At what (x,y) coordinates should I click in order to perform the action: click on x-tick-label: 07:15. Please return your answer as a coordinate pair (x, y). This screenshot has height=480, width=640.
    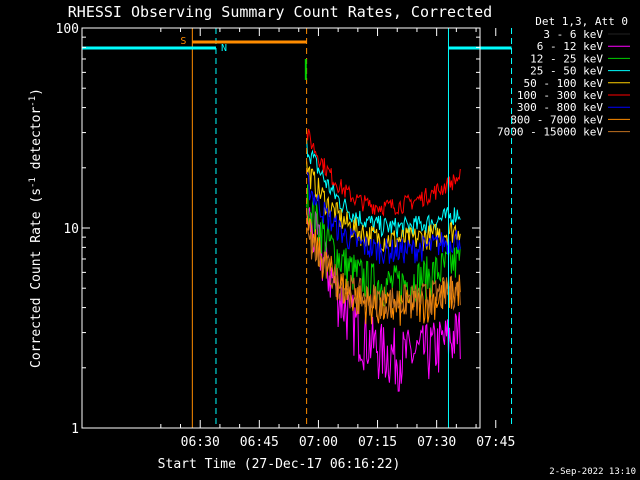
    Looking at the image, I should click on (377, 442).